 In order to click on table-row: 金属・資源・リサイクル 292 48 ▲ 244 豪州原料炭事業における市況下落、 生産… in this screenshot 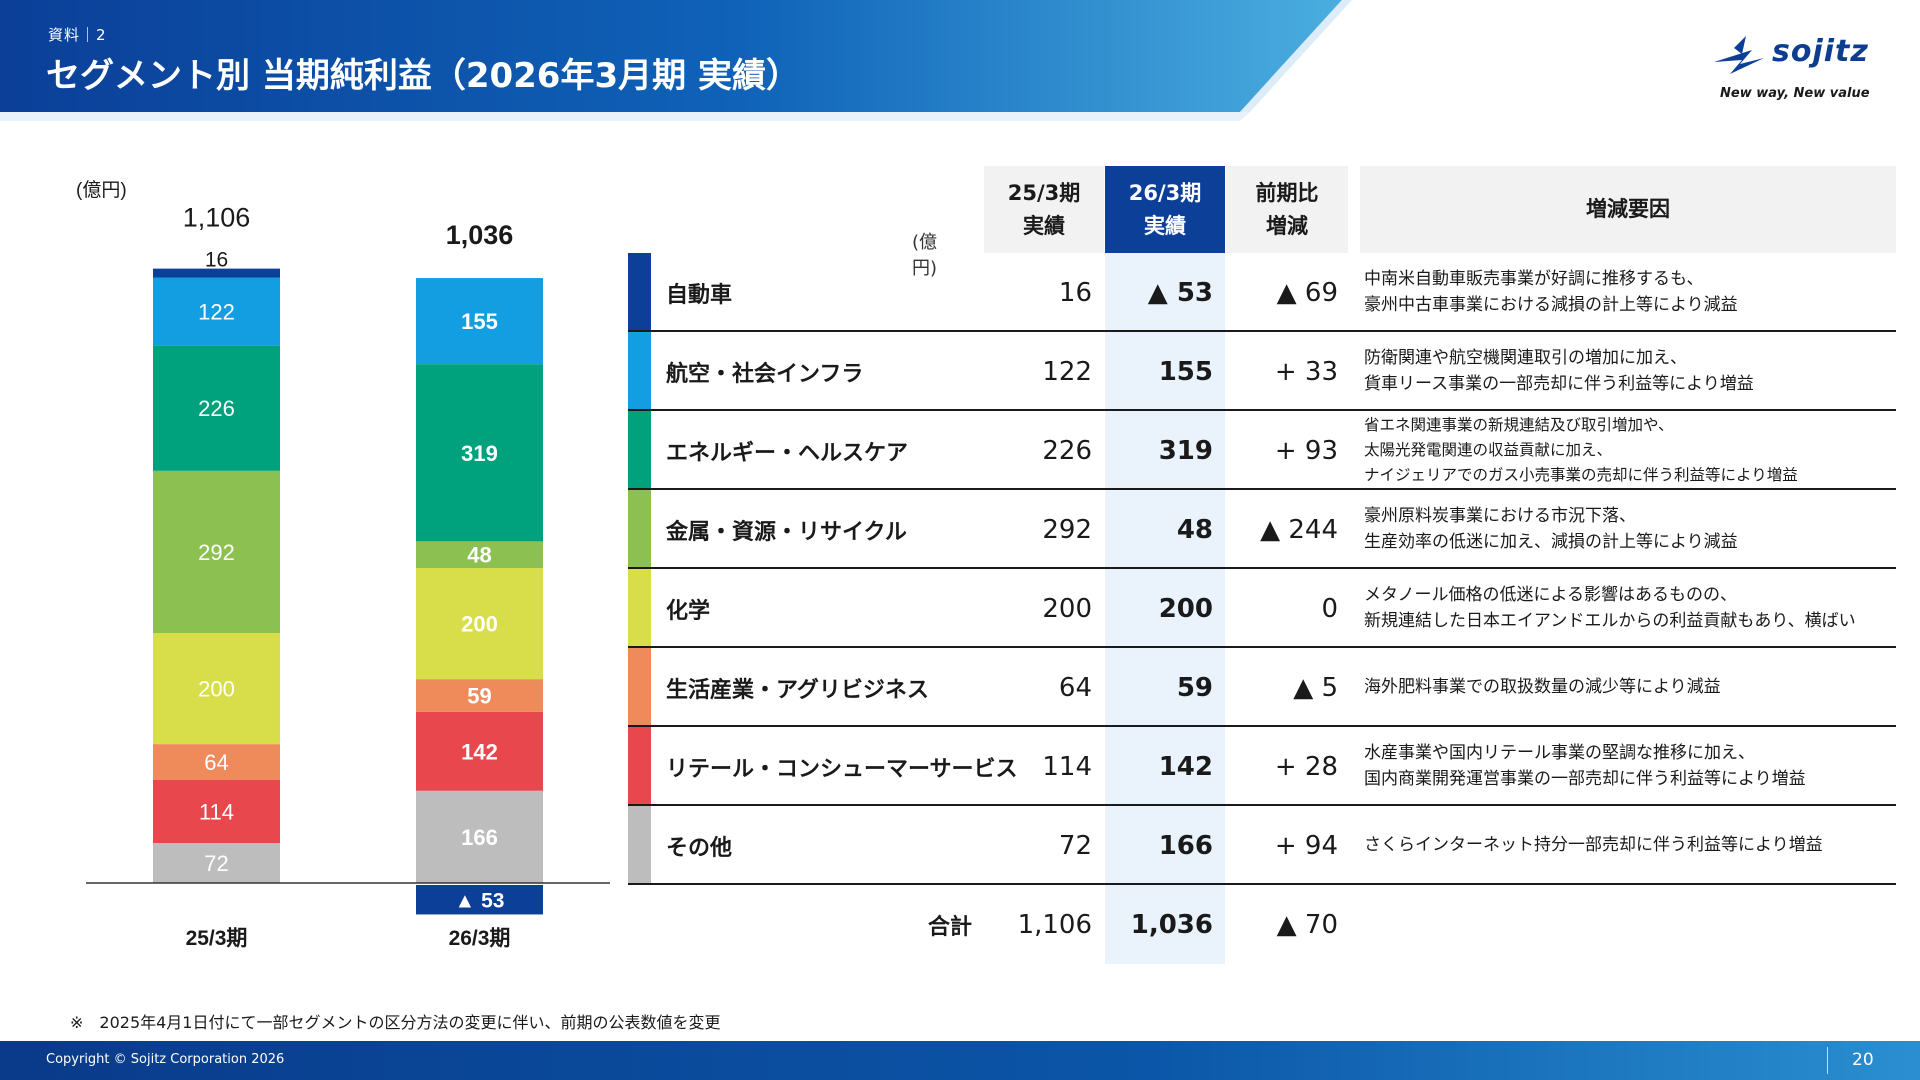, I will do `click(1262, 529)`.